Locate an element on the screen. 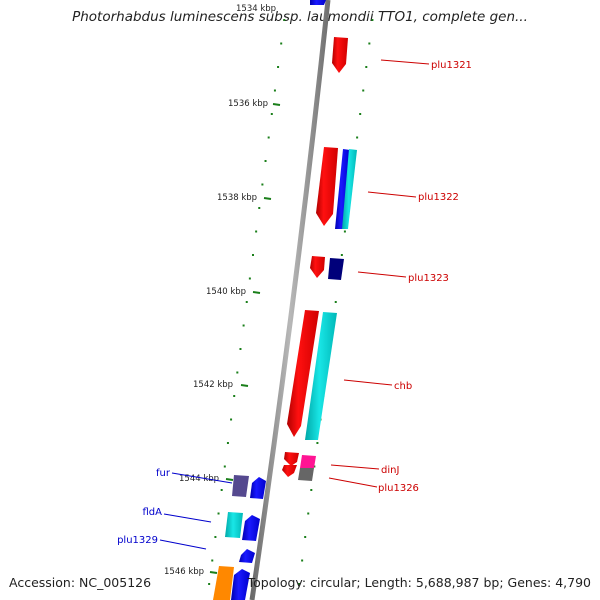 The image size is (600, 600). gene-label-plu1326: plu1326 is located at coordinates (398, 488).